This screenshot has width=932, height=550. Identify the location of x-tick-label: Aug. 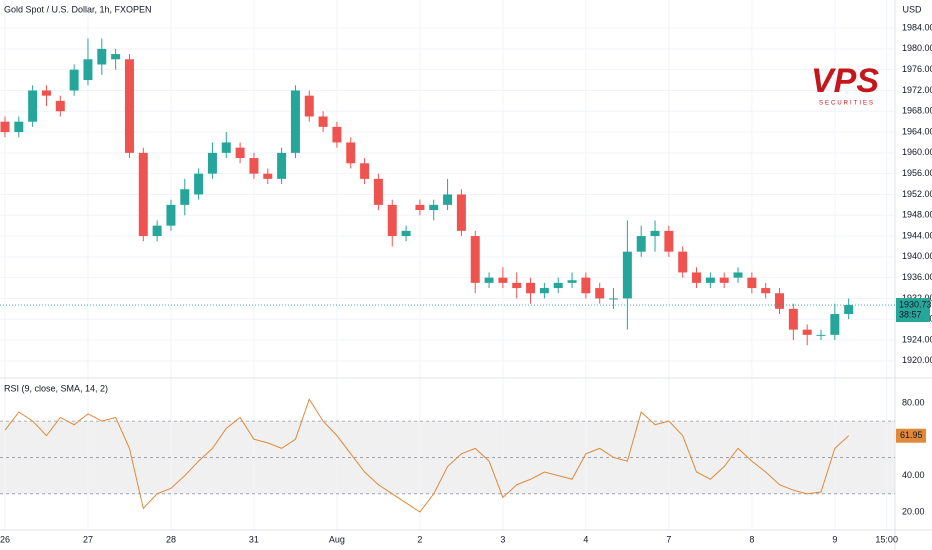
(337, 539).